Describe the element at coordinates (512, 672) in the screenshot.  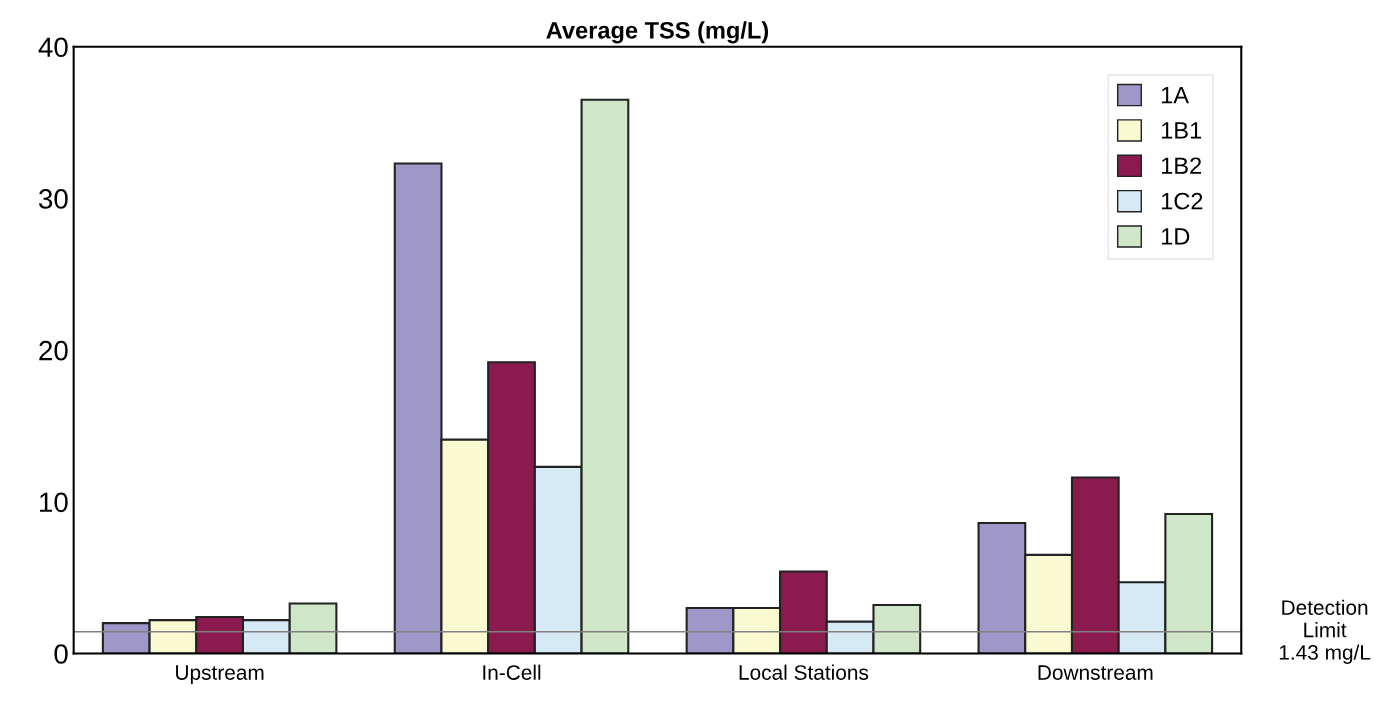
I see `x-tick-label: In-Cell` at that location.